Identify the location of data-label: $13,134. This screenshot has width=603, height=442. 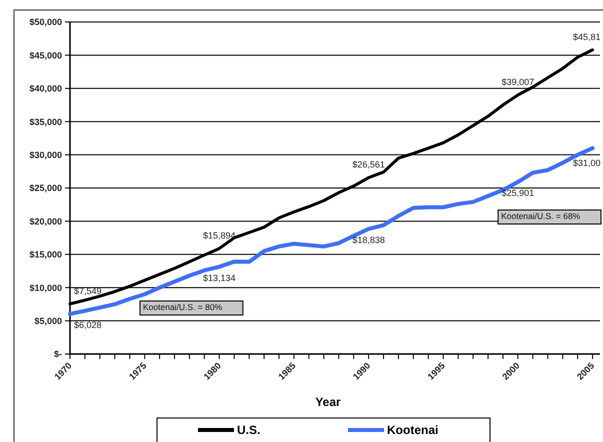
(219, 277).